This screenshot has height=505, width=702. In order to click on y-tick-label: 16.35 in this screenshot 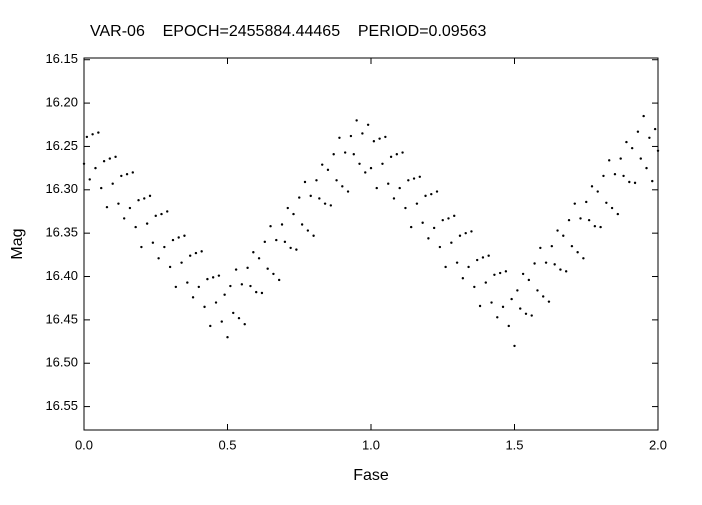, I will do `click(61, 232)`.